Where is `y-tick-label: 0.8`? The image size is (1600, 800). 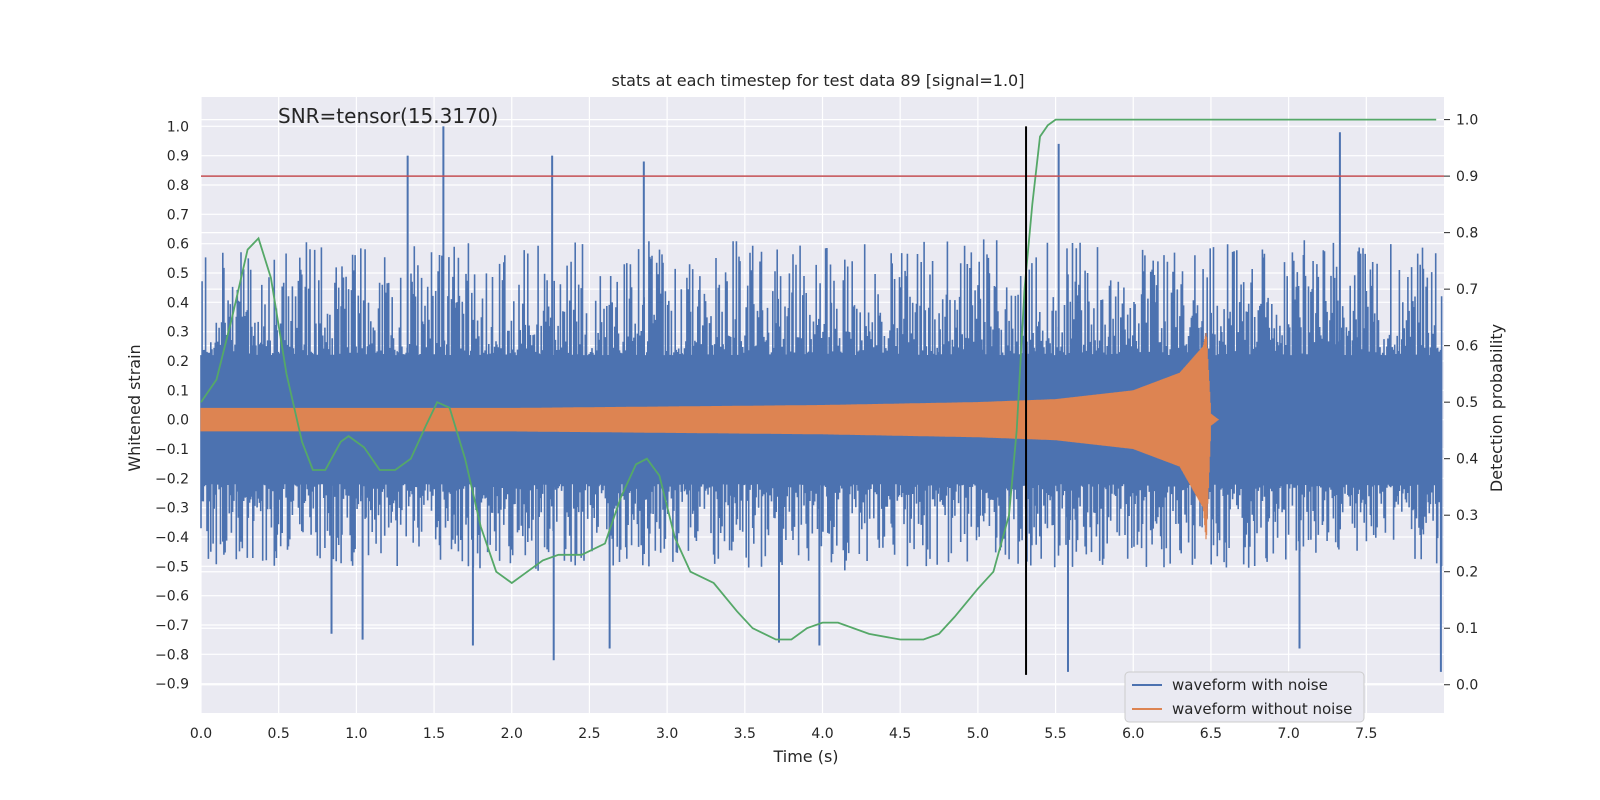 y-tick-label: 0.8 is located at coordinates (178, 186).